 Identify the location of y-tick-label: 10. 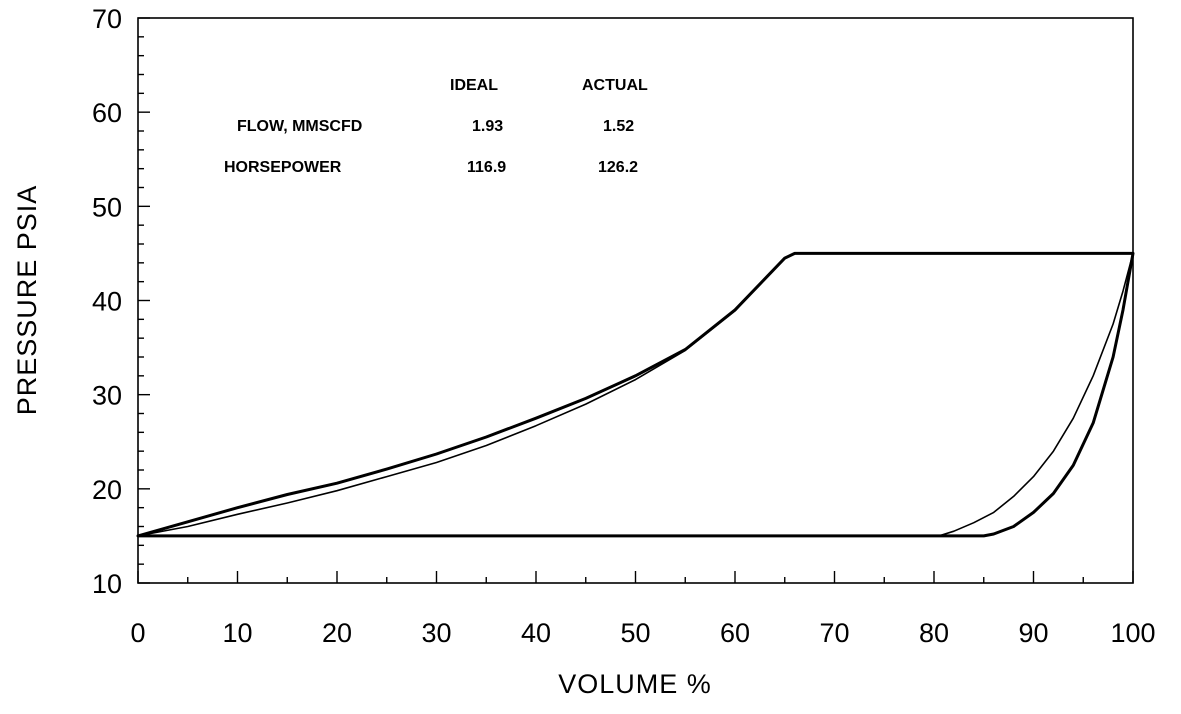
(107, 584).